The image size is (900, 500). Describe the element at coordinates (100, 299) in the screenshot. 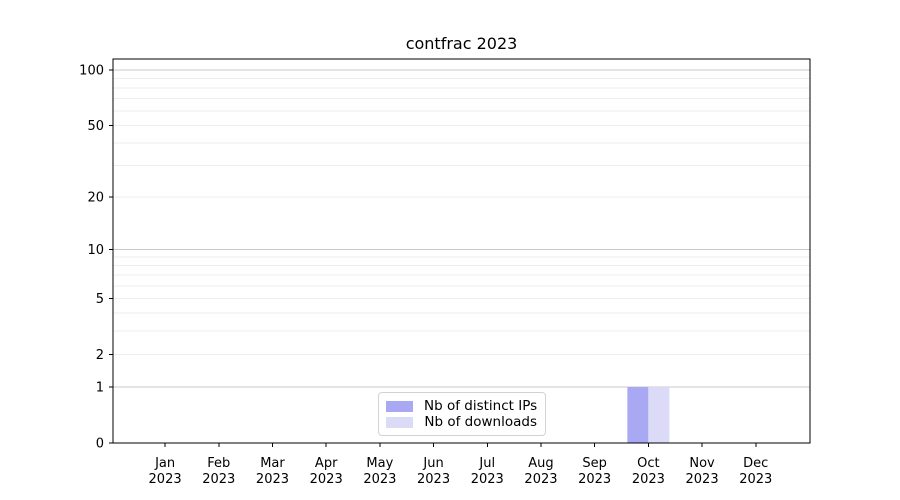

I see `y-tick-label: 5` at that location.